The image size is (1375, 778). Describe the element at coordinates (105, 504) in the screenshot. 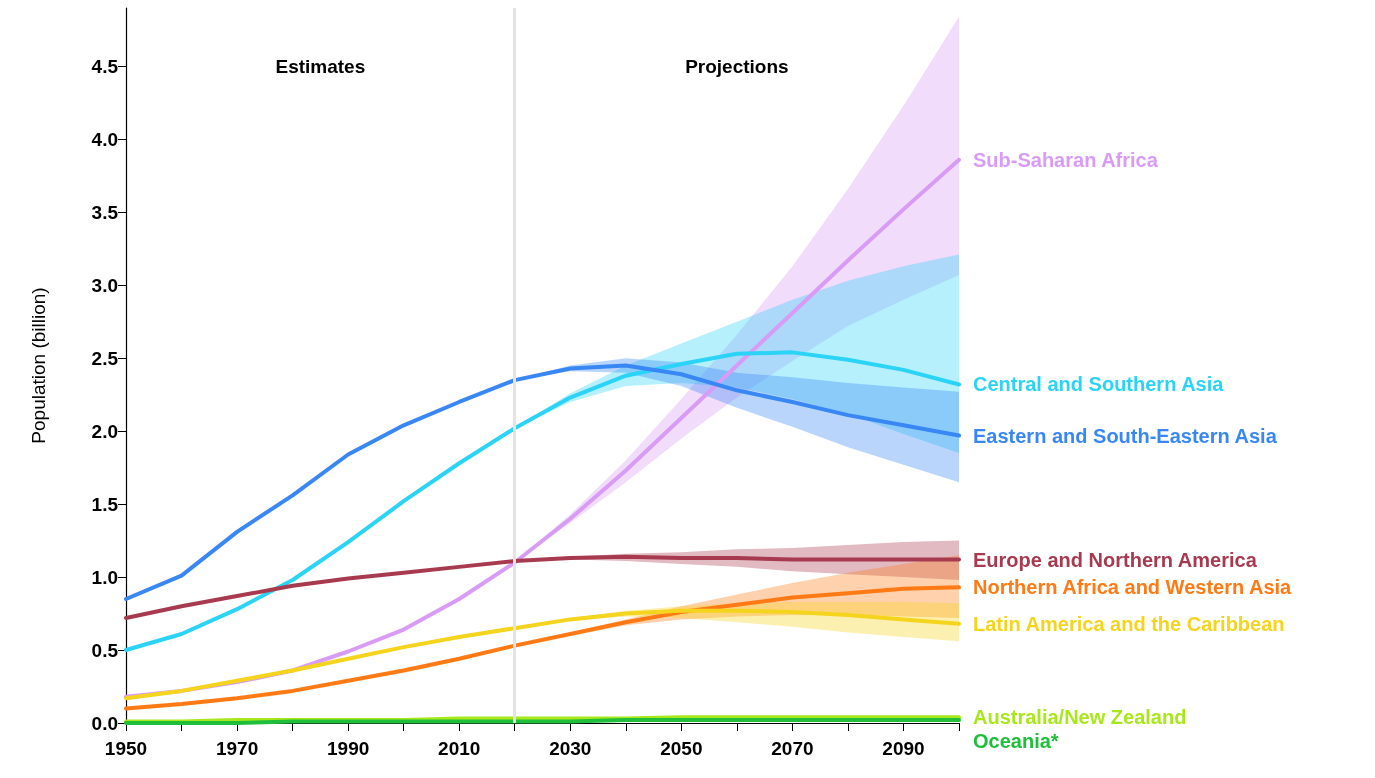

I see `y-tick-label: 1.5` at that location.